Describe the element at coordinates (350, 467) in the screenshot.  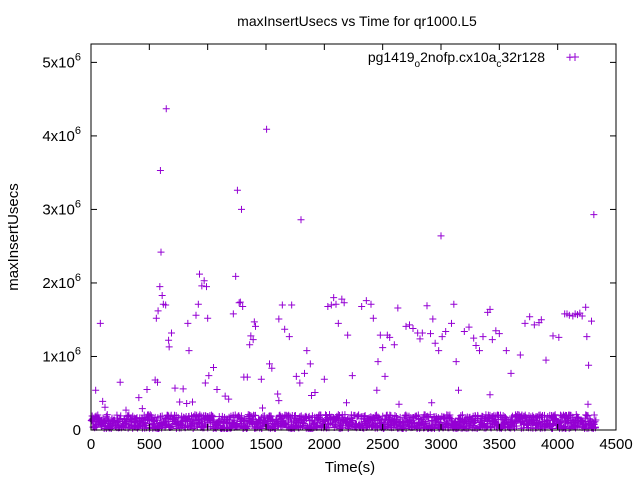
I see `x-axis-label: Time(s)` at that location.